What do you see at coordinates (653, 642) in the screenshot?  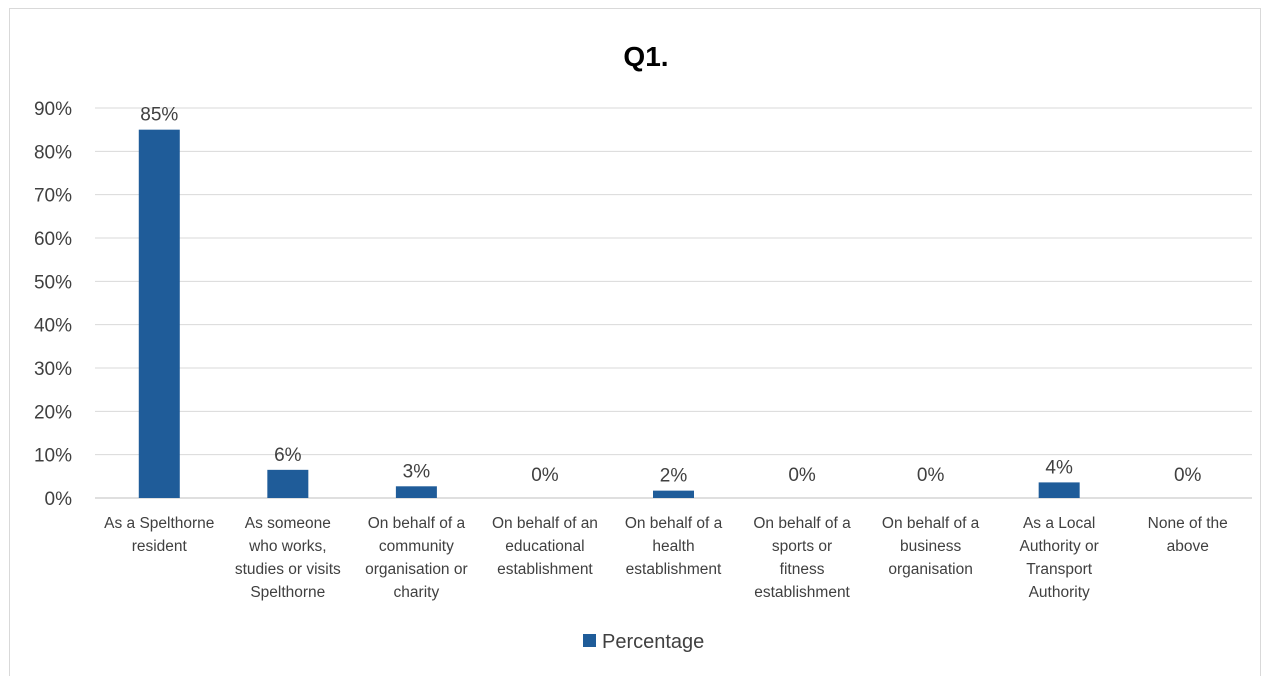 I see `legend-label: Percentage` at bounding box center [653, 642].